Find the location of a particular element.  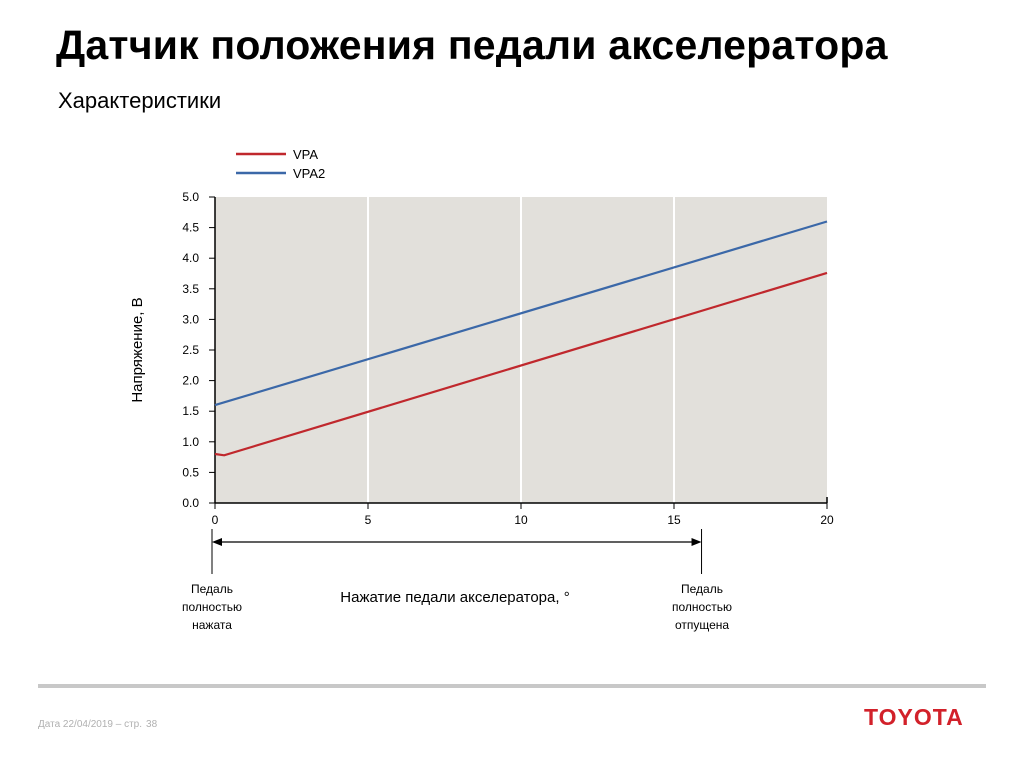

y-tick-label: 1.0 is located at coordinates (190, 442).